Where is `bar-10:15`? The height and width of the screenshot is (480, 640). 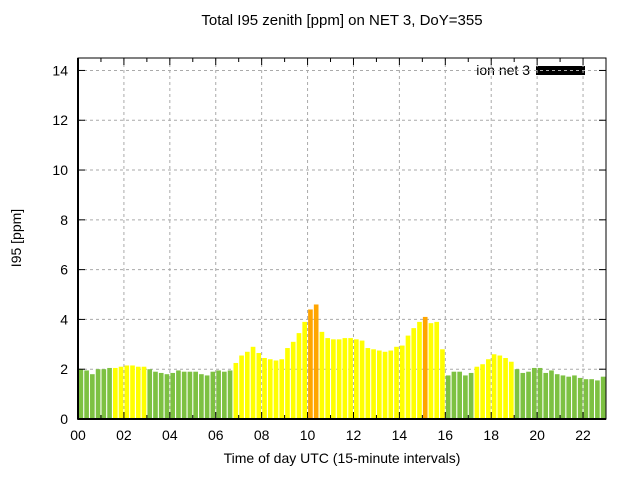 bar-10:15 is located at coordinates (316, 361).